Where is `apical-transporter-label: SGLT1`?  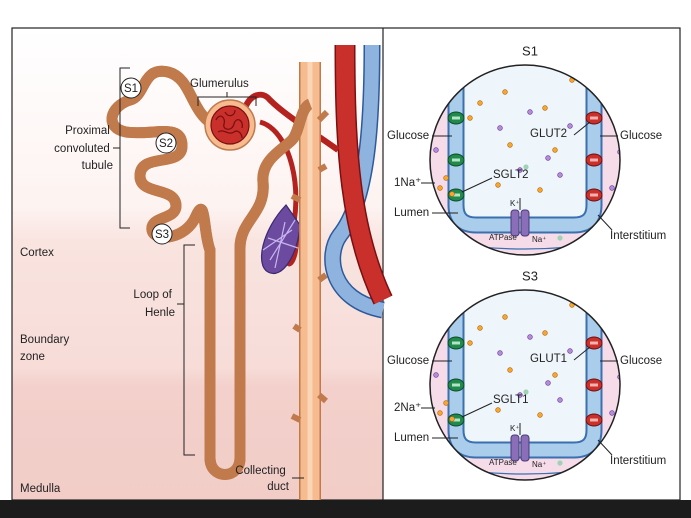 apical-transporter-label: SGLT1 is located at coordinates (511, 400).